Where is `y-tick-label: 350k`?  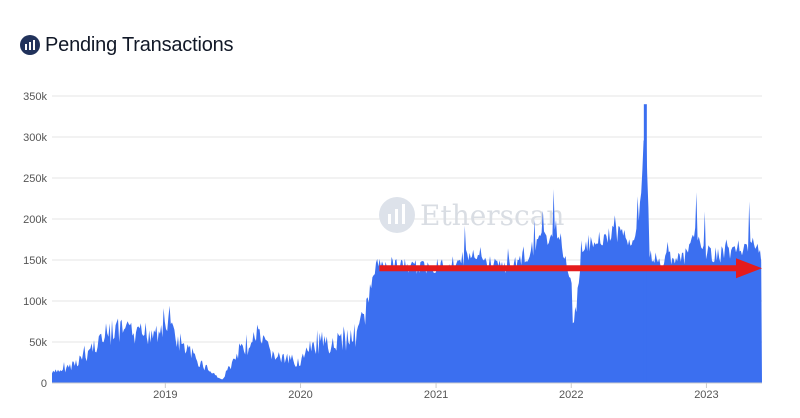
y-tick-label: 350k is located at coordinates (35, 97).